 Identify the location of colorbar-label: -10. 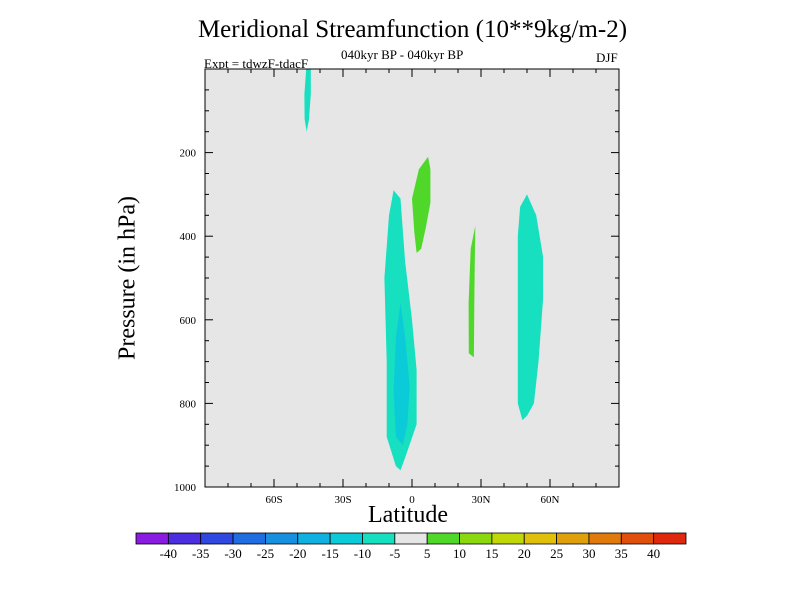
(362, 553).